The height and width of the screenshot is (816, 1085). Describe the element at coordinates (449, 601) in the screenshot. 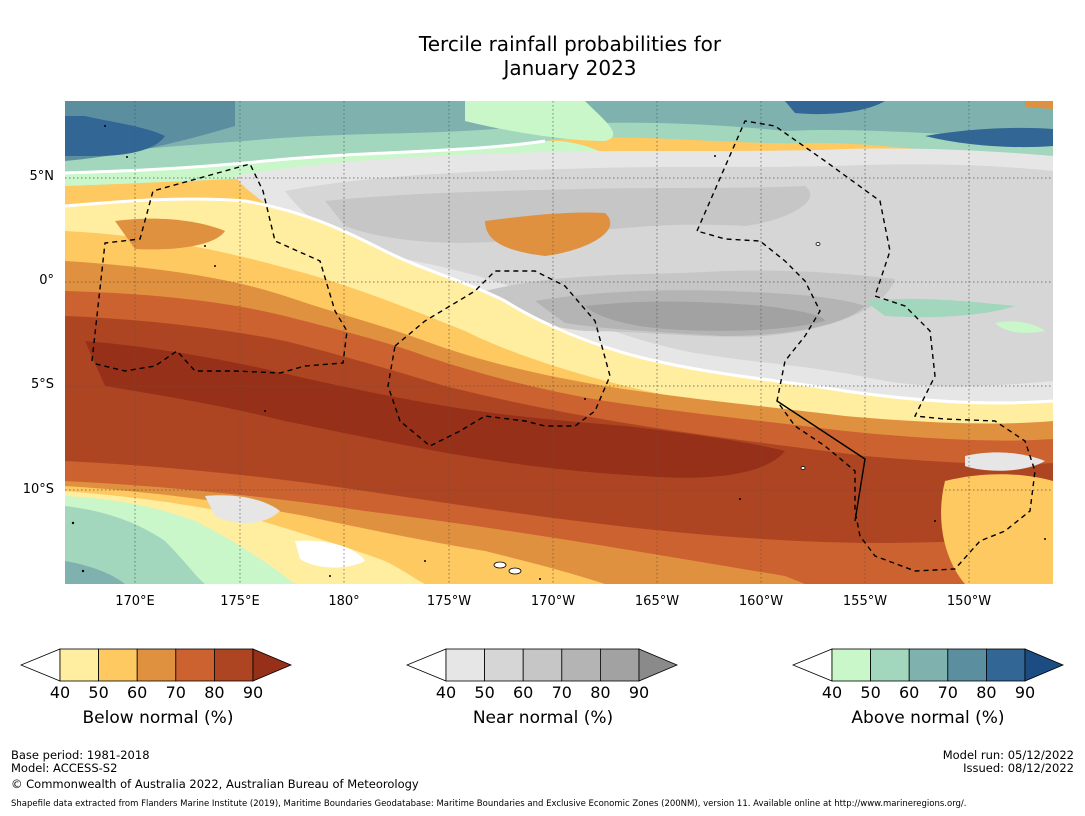

I see `lon-label-175w: 175°W` at that location.